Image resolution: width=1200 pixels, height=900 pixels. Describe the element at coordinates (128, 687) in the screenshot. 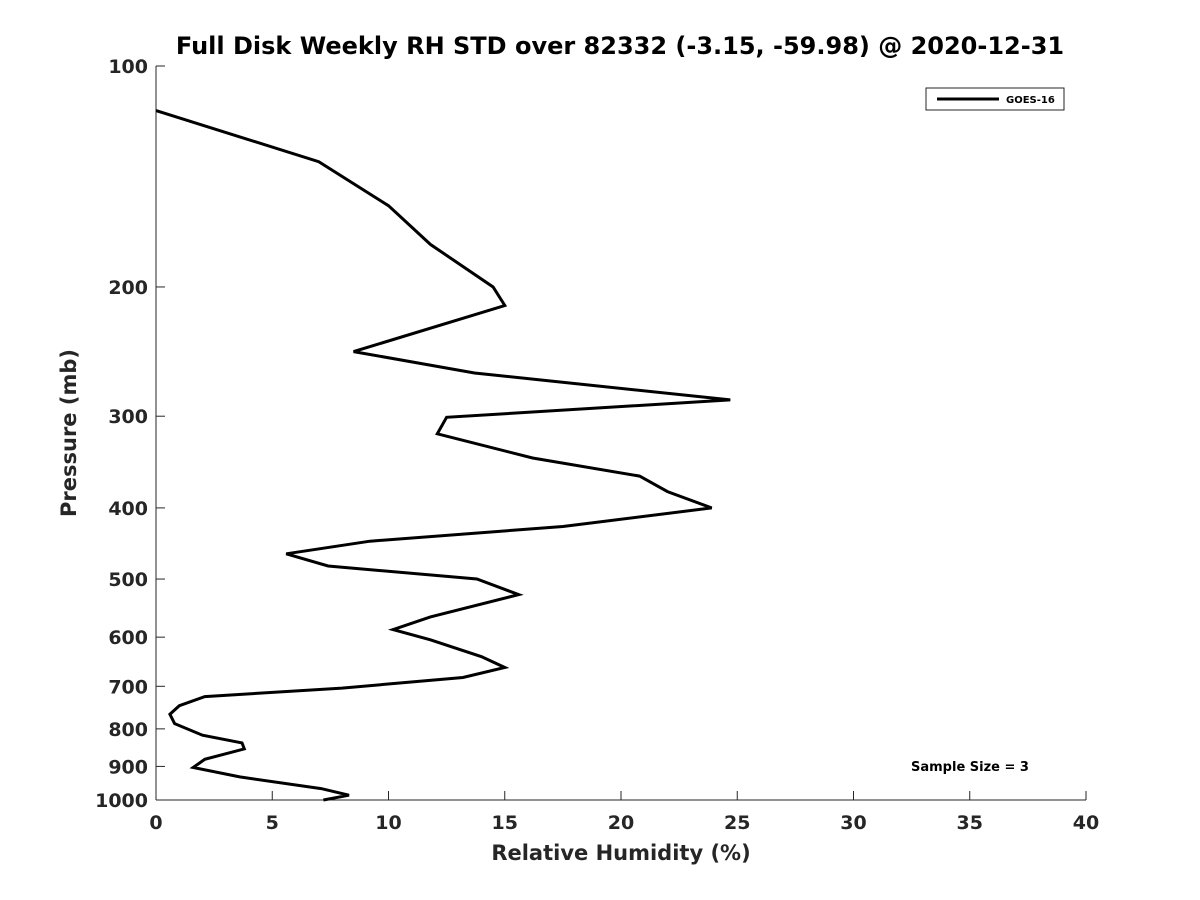

I see `y-tick-label: 700` at that location.